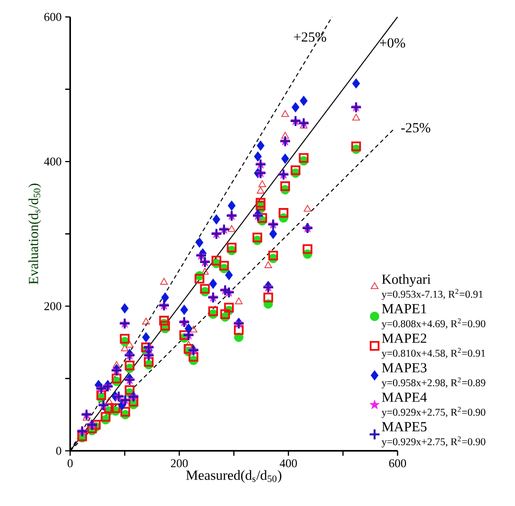  I want to click on annotation: +25%, so click(310, 37).